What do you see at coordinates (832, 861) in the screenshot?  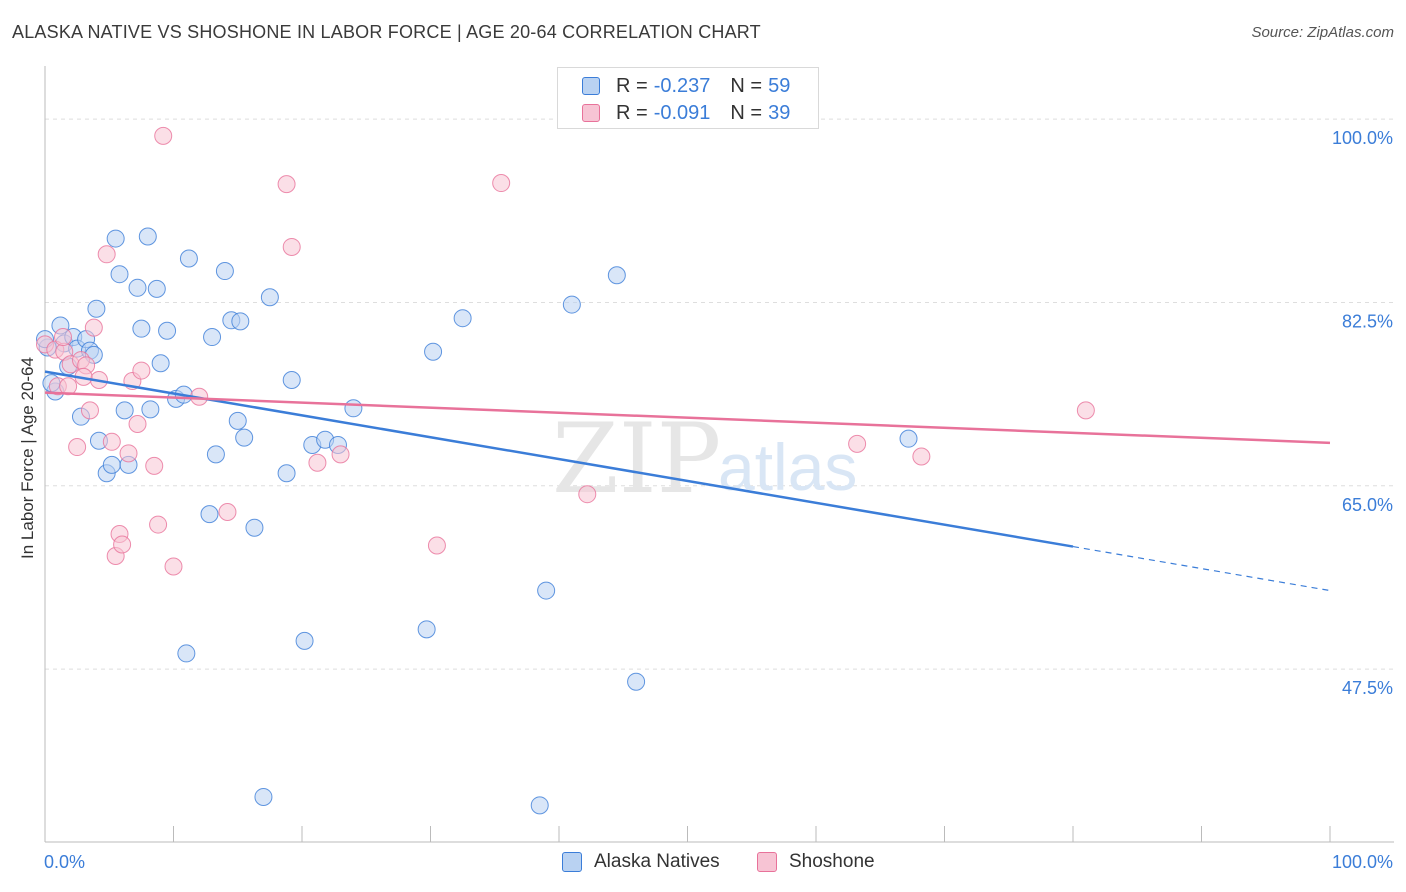 I see `legend-label-shoshone: Shoshone` at bounding box center [832, 861].